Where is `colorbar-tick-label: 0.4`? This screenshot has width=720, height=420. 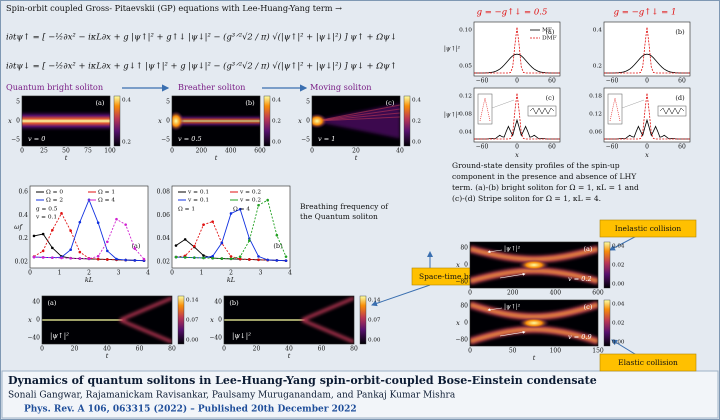 colorbar-tick-label: 0.4 is located at coordinates (276, 101).